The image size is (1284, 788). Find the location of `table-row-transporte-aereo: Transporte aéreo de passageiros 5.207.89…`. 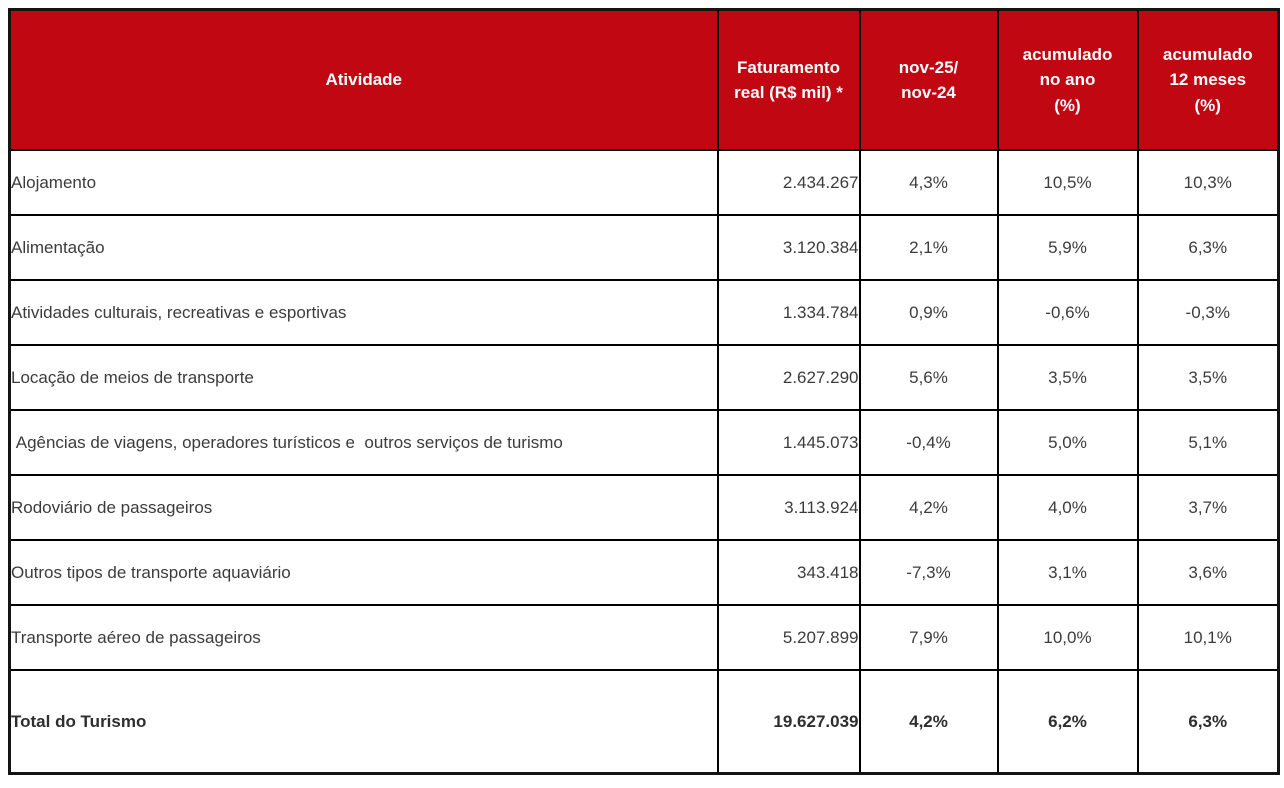

table-row-transporte-aereo: Transporte aéreo de passageiros 5.207.89… is located at coordinates (644, 637).